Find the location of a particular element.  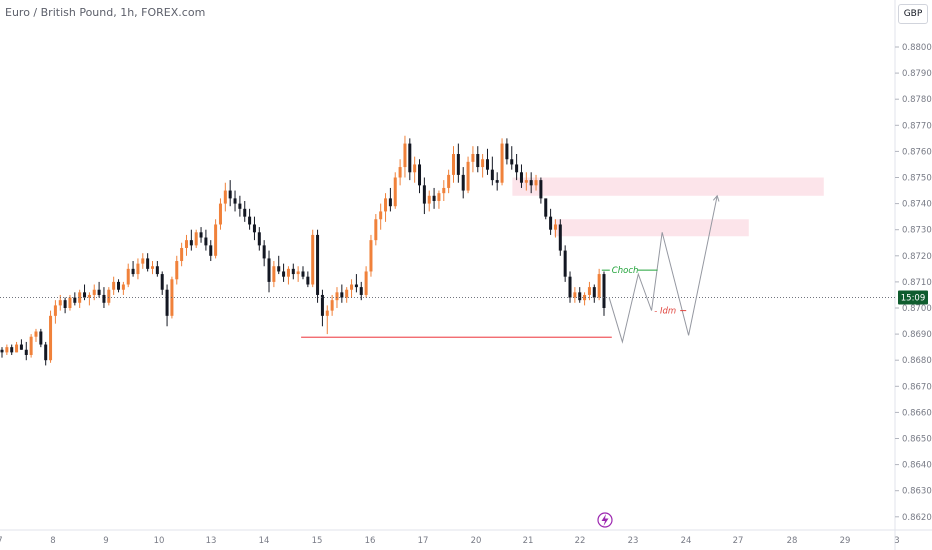

current-price-badge is located at coordinates (913, 297).